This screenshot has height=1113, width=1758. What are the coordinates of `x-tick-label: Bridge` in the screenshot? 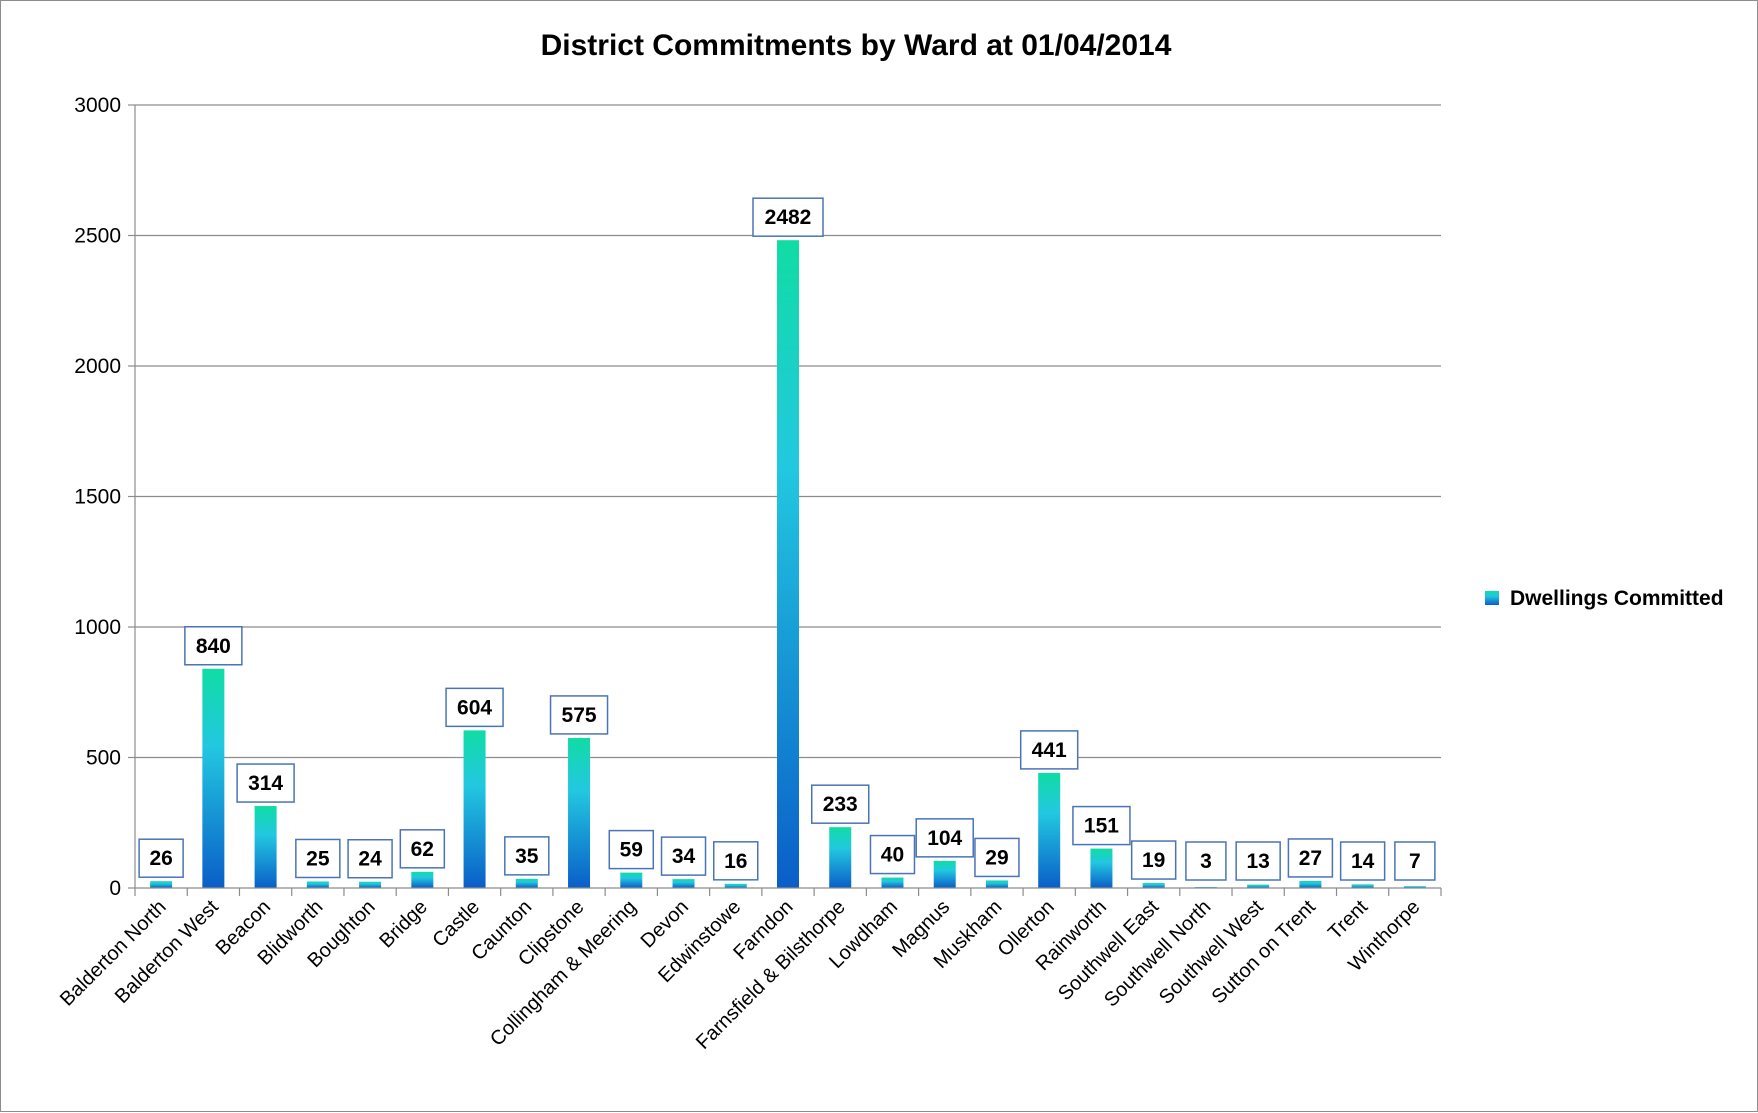 It's located at (403, 924).